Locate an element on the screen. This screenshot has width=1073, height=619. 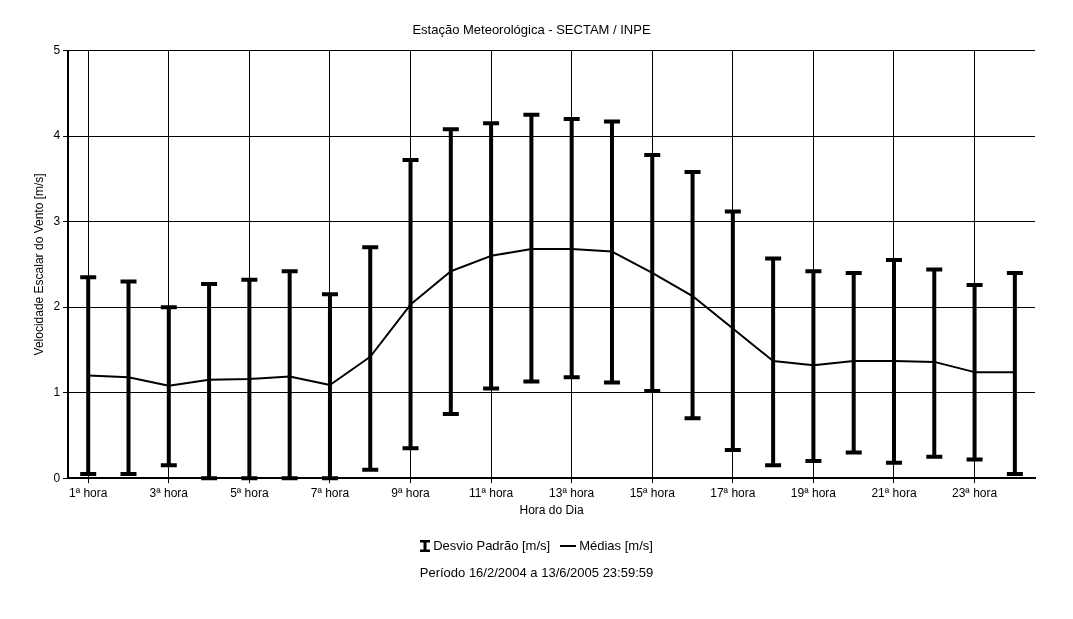
x-tick-label: 23ª hora is located at coordinates (975, 492).